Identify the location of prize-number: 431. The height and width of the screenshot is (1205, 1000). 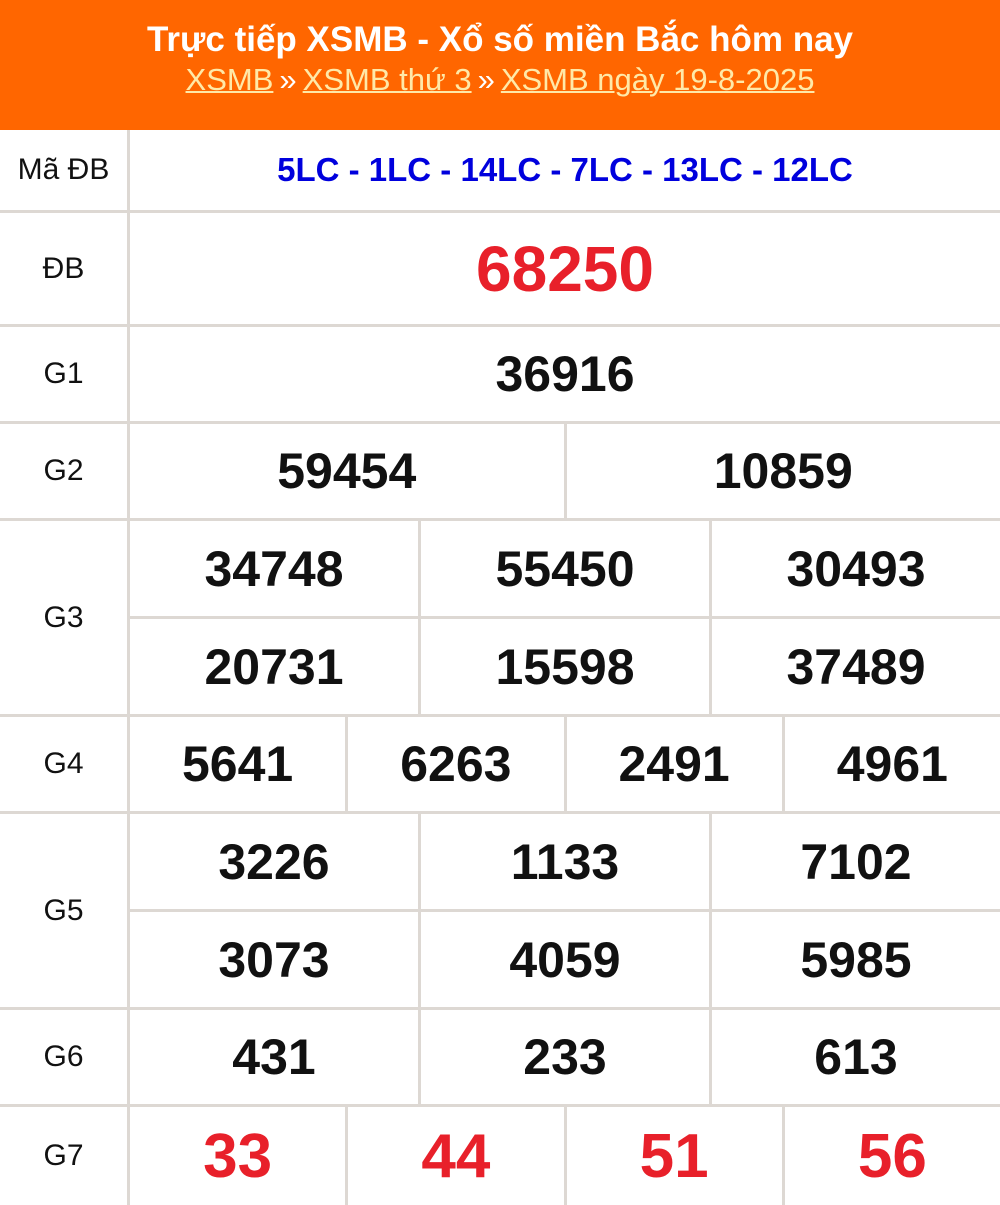
(274, 1057).